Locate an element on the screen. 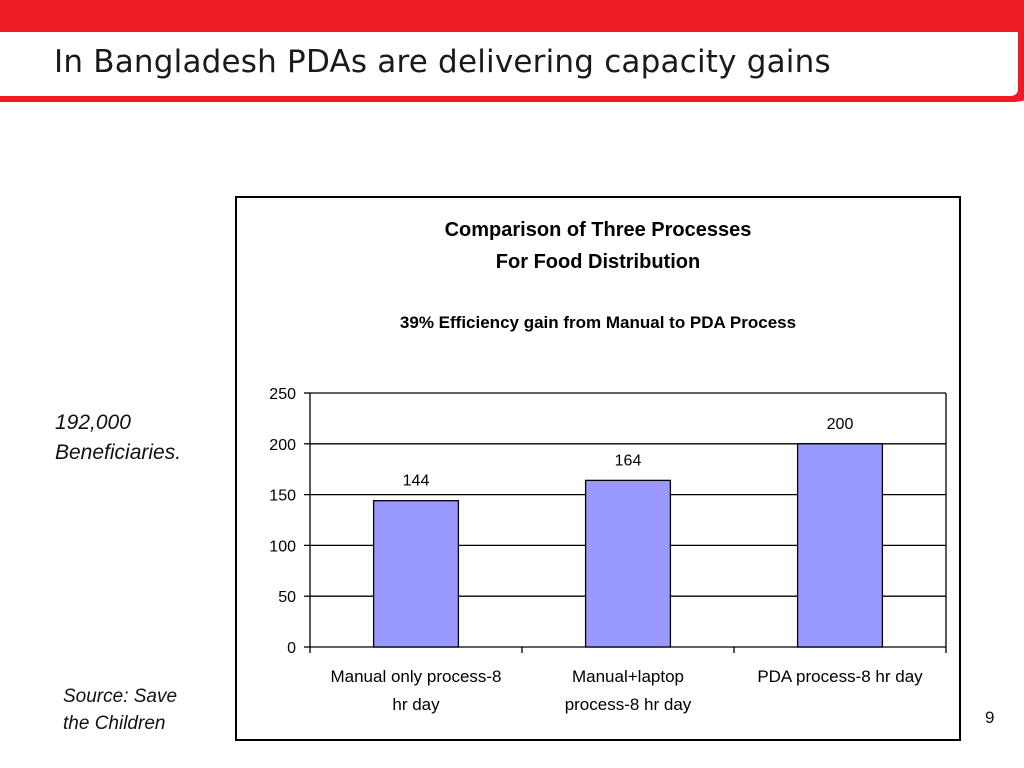 The height and width of the screenshot is (768, 1024). beneficiaries-note: 192,000 Beneficiaries. is located at coordinates (118, 438).